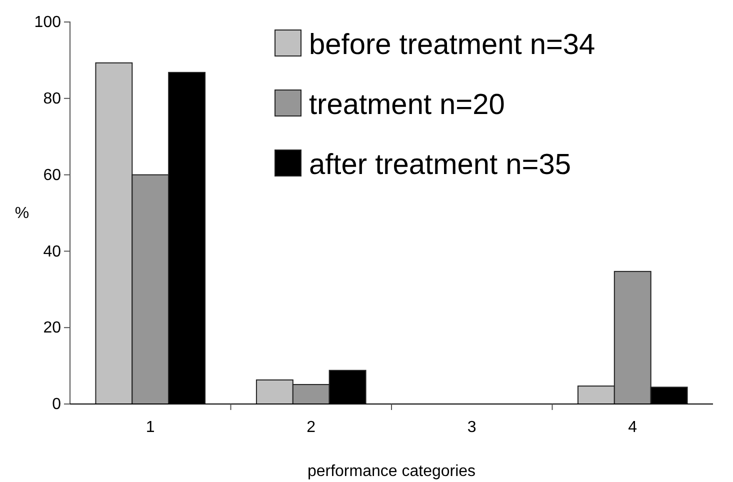  Describe the element at coordinates (52, 251) in the screenshot. I see `y-tick-label: 40` at that location.